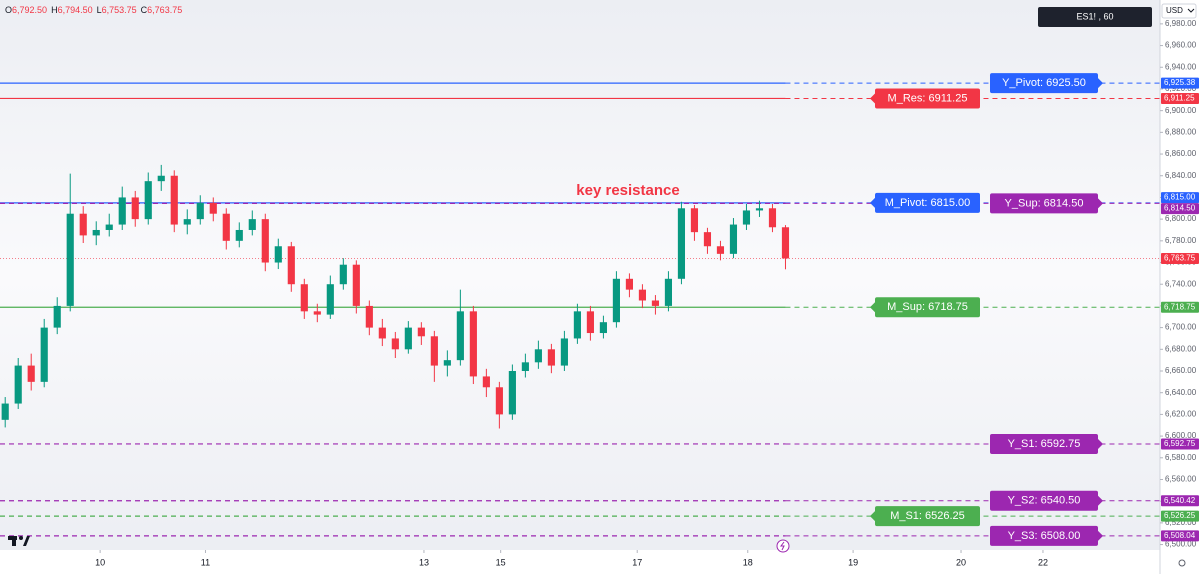 Image resolution: width=1200 pixels, height=574 pixels. I want to click on price-tag-label: 6,526.25, so click(1180, 515).